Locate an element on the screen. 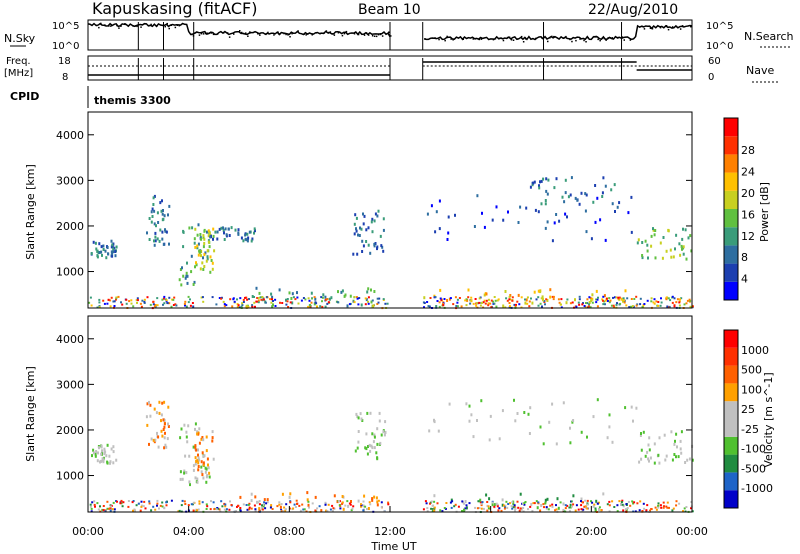  colorbar-tick-label: -1000 is located at coordinates (757, 488).